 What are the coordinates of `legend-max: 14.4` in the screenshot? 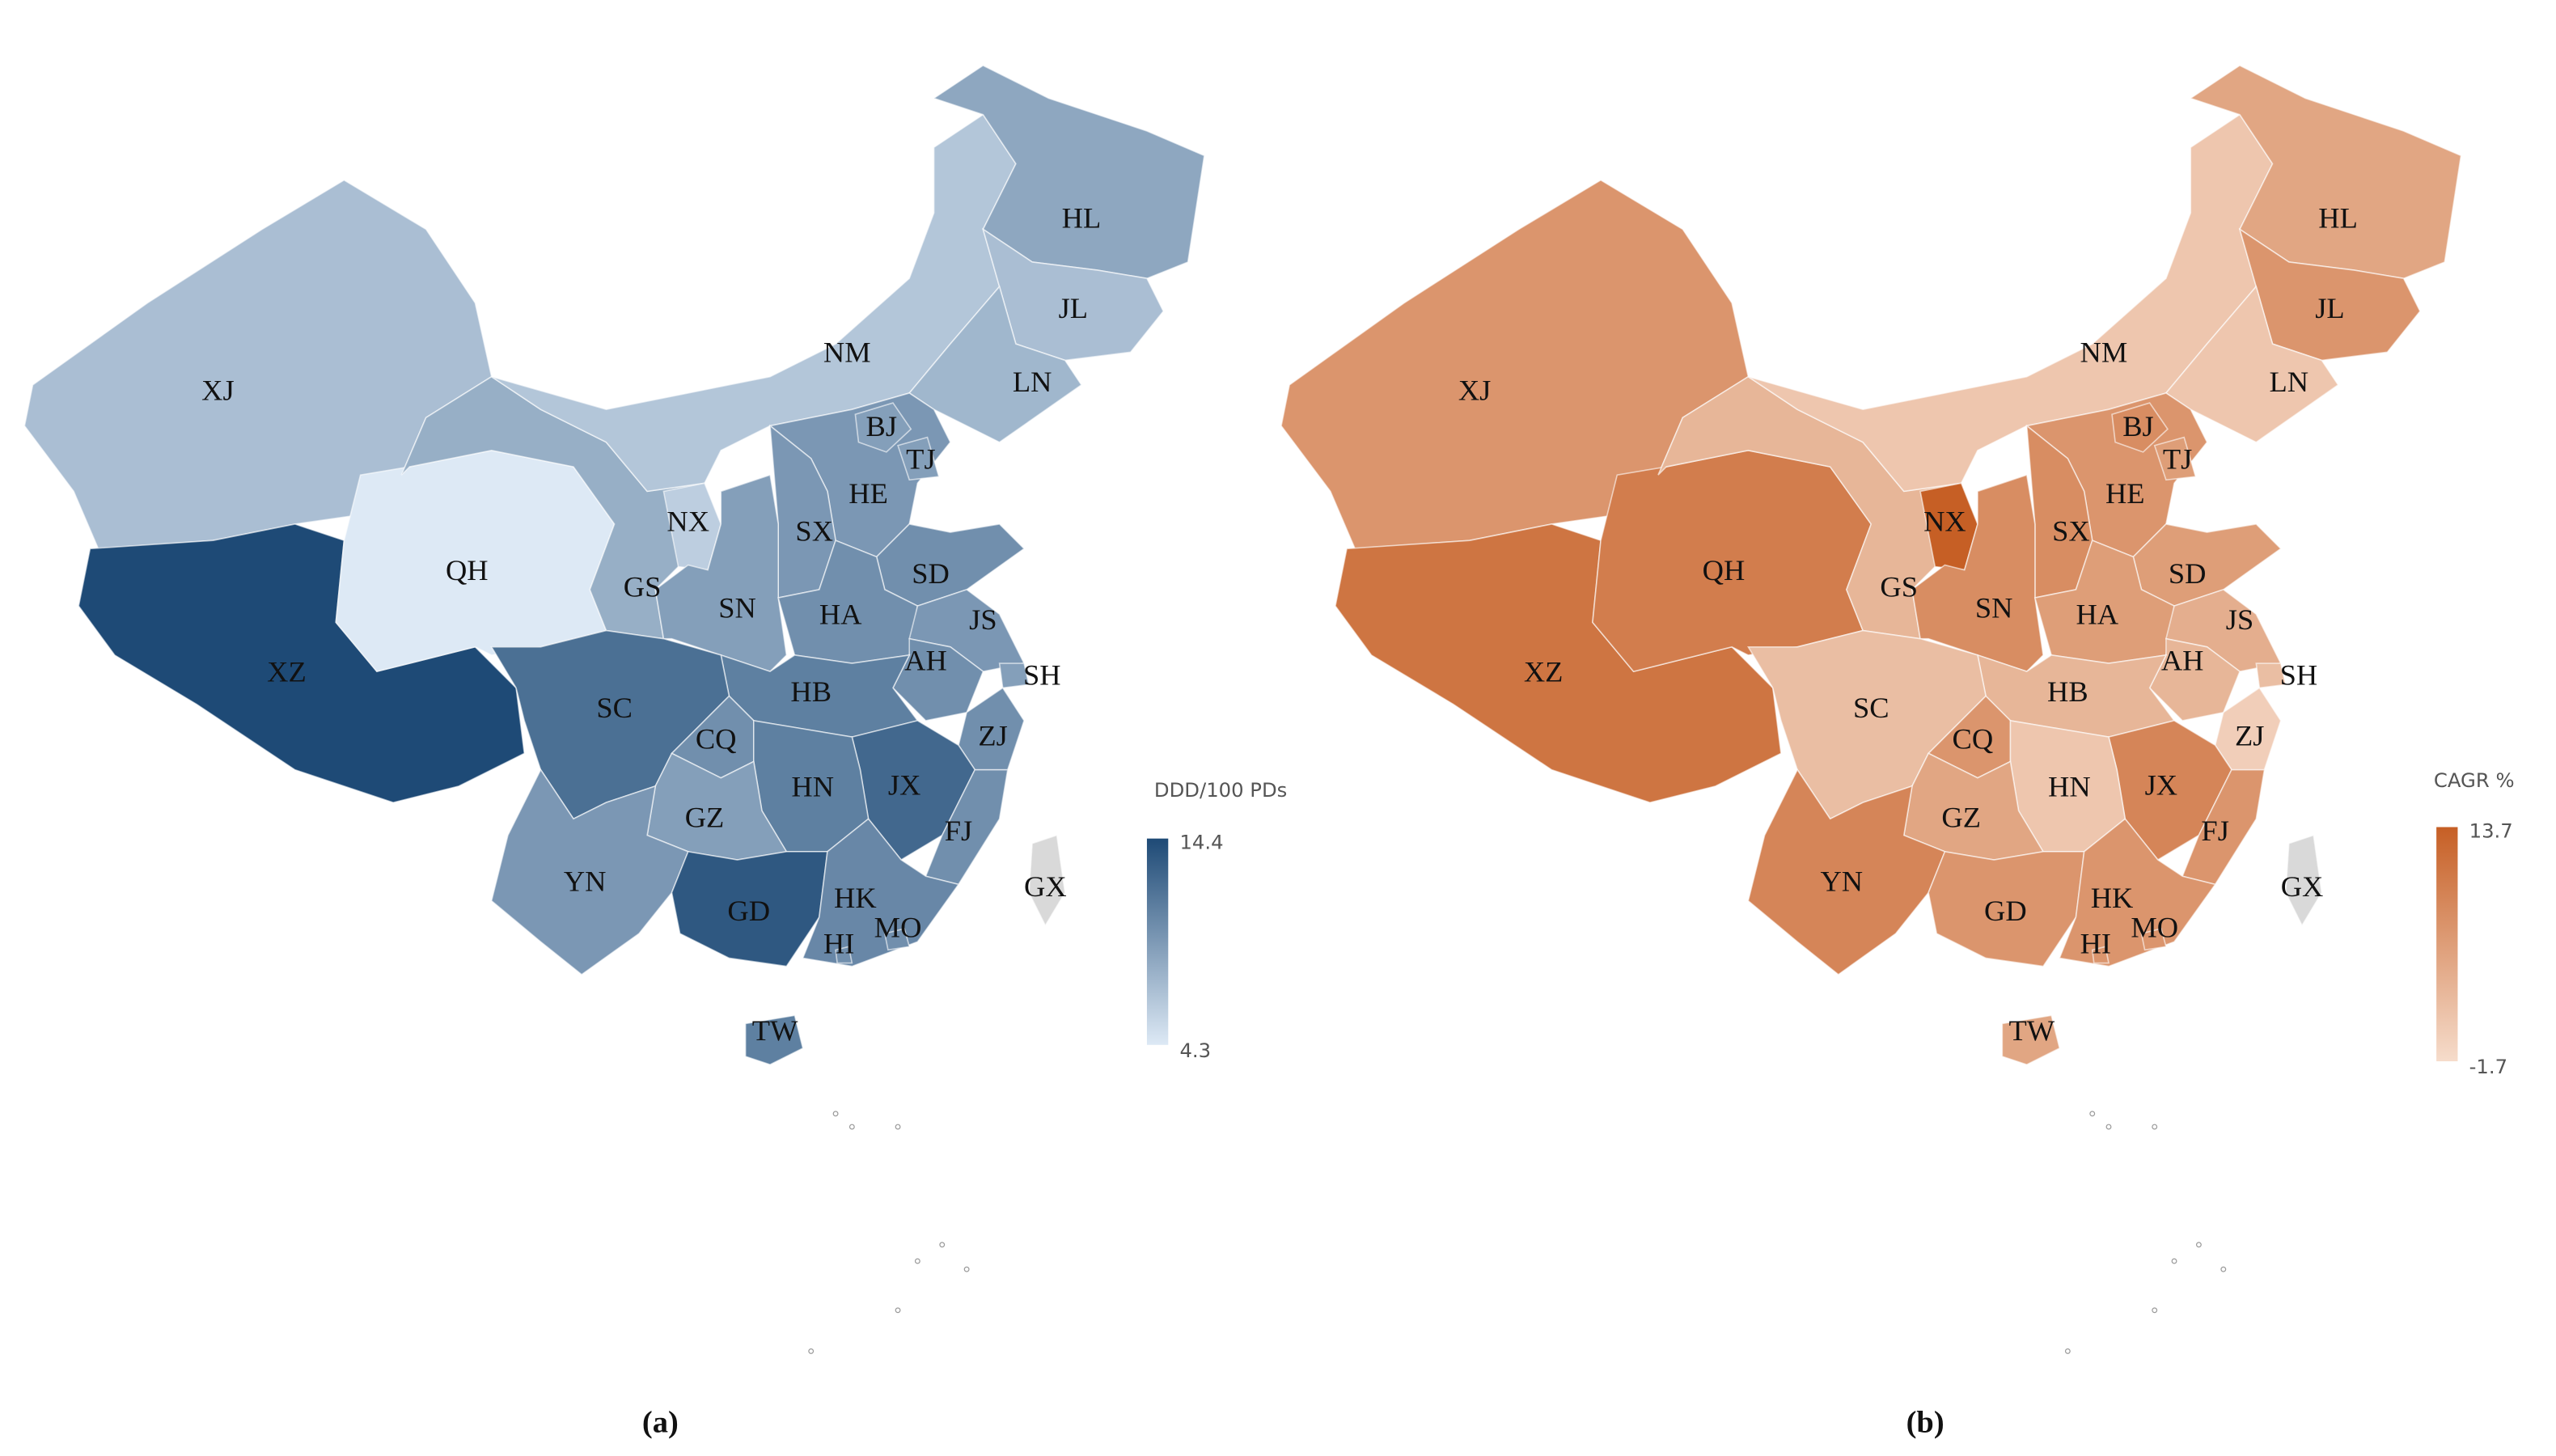 It's located at (1201, 843).